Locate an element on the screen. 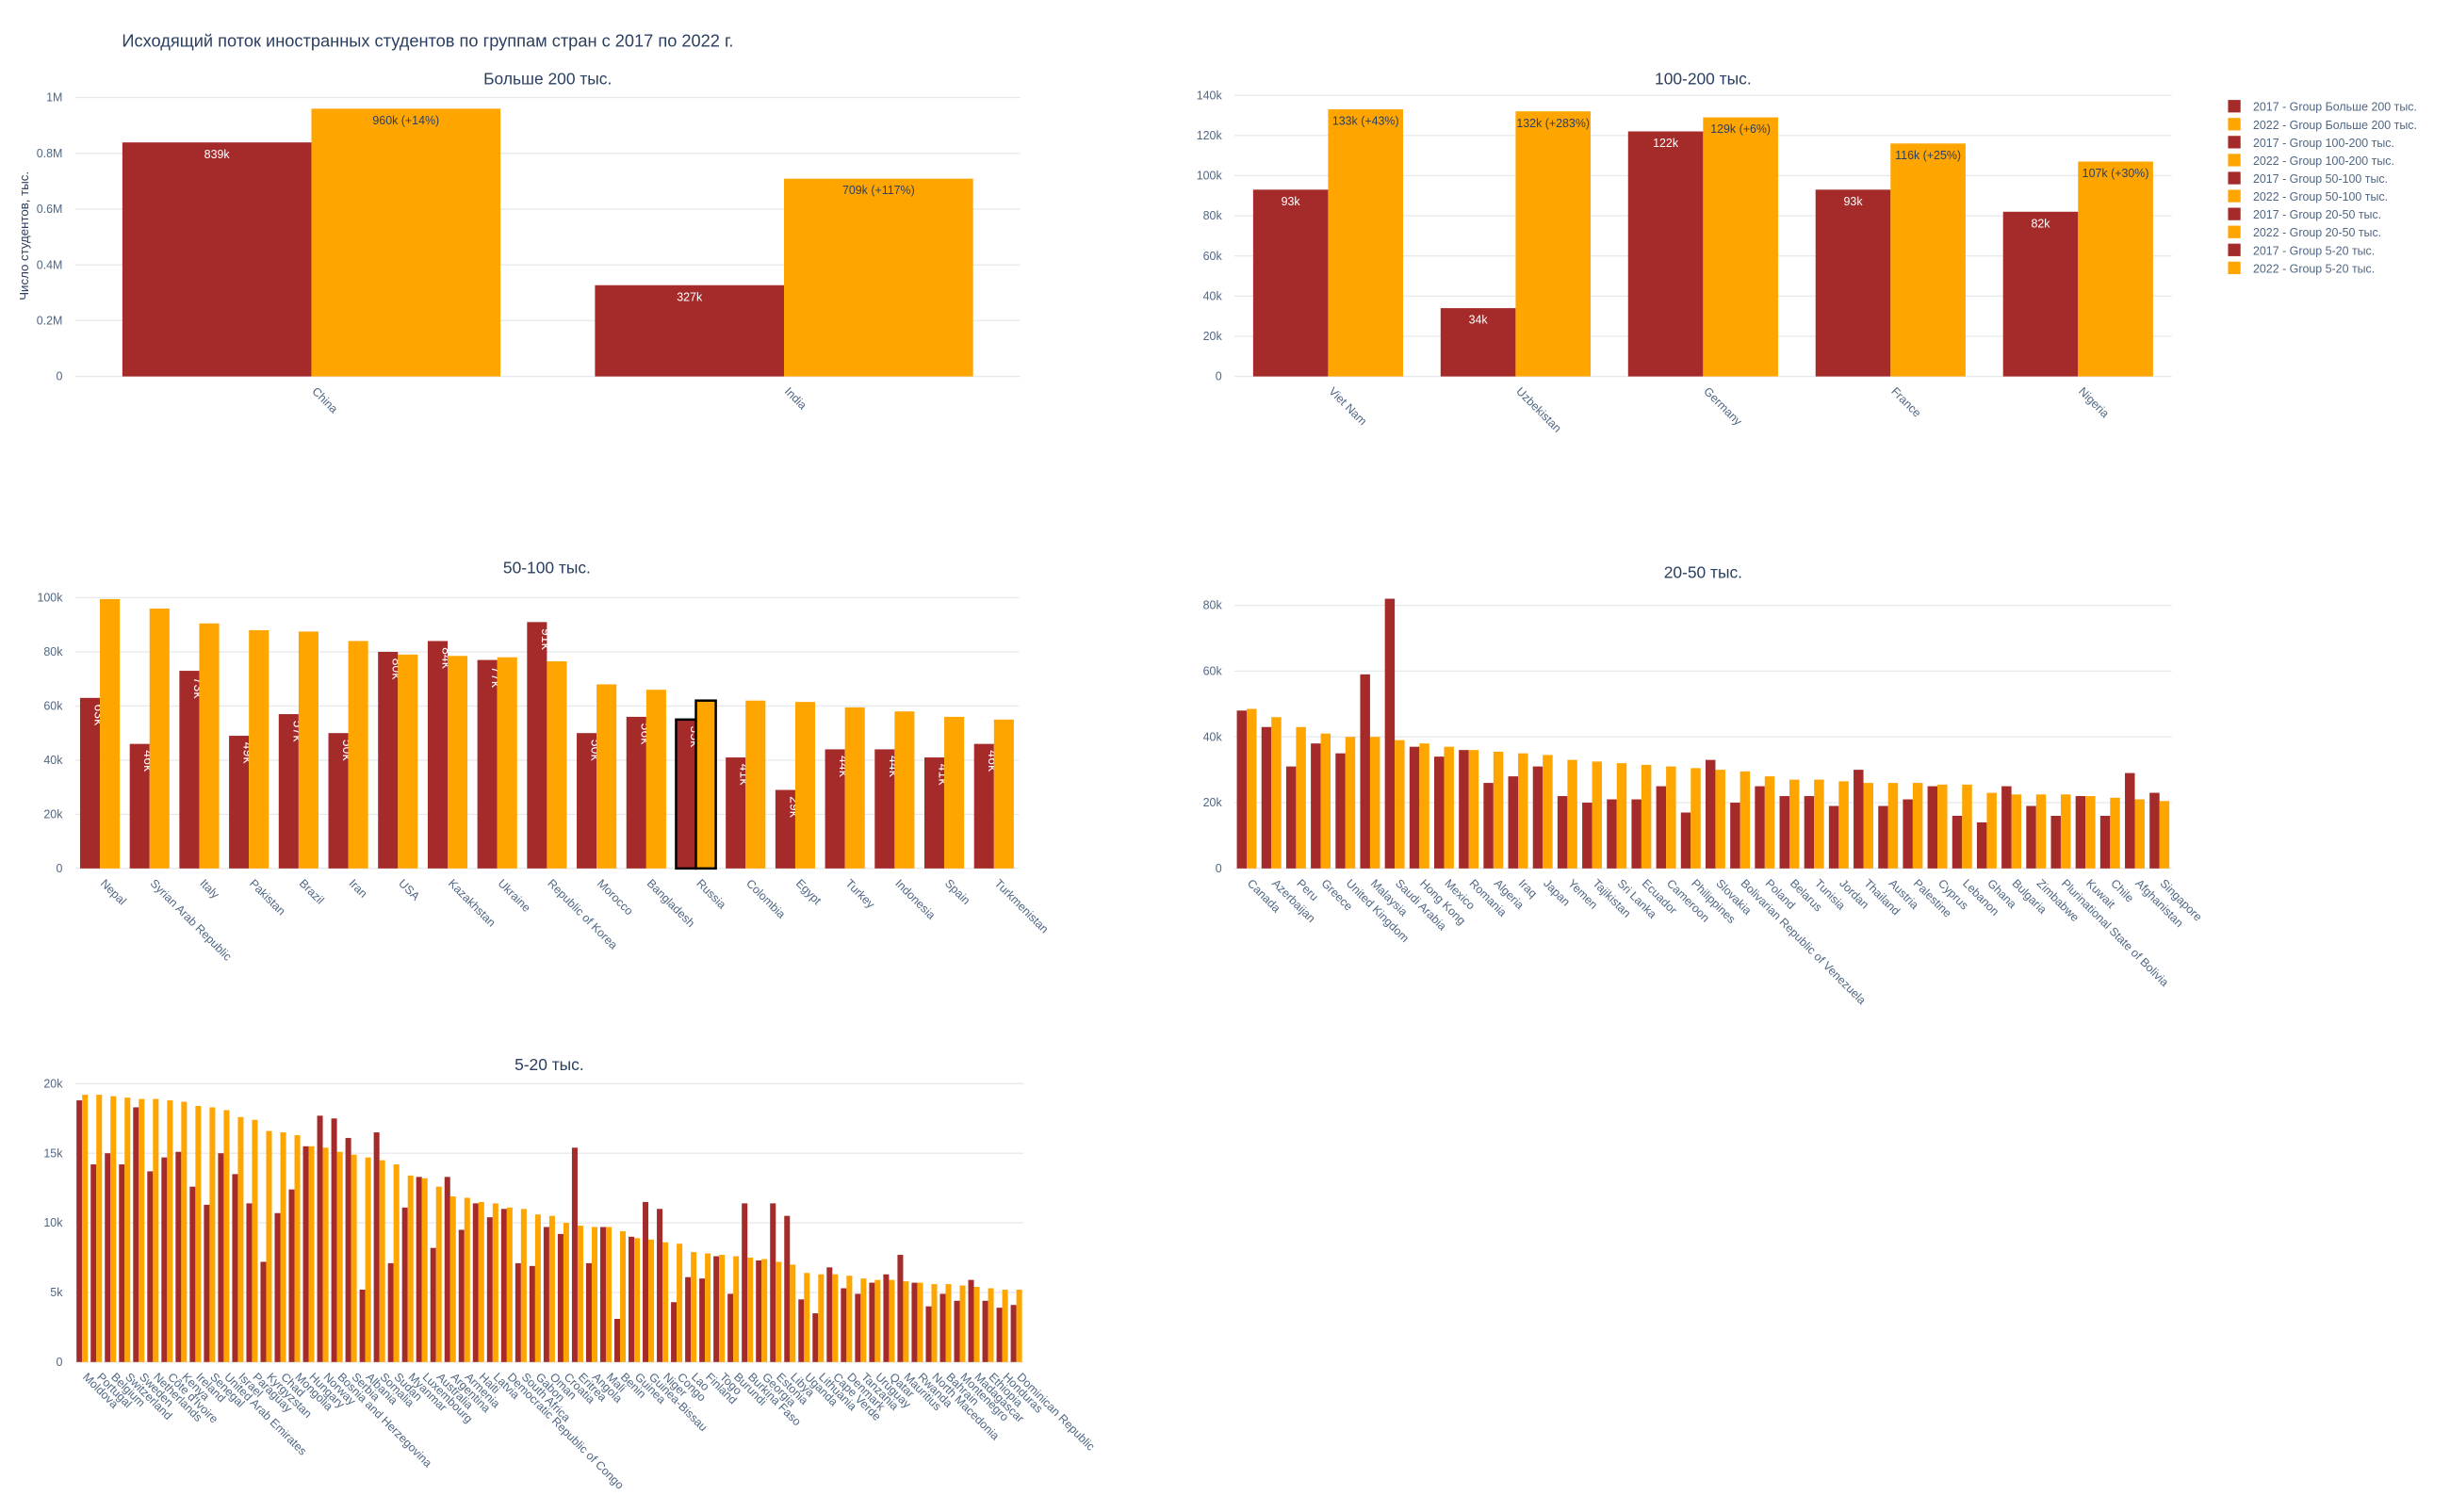 The width and height of the screenshot is (2450, 1512). legend-label: 2017 - Group 50-100 тыс. is located at coordinates (2321, 179).